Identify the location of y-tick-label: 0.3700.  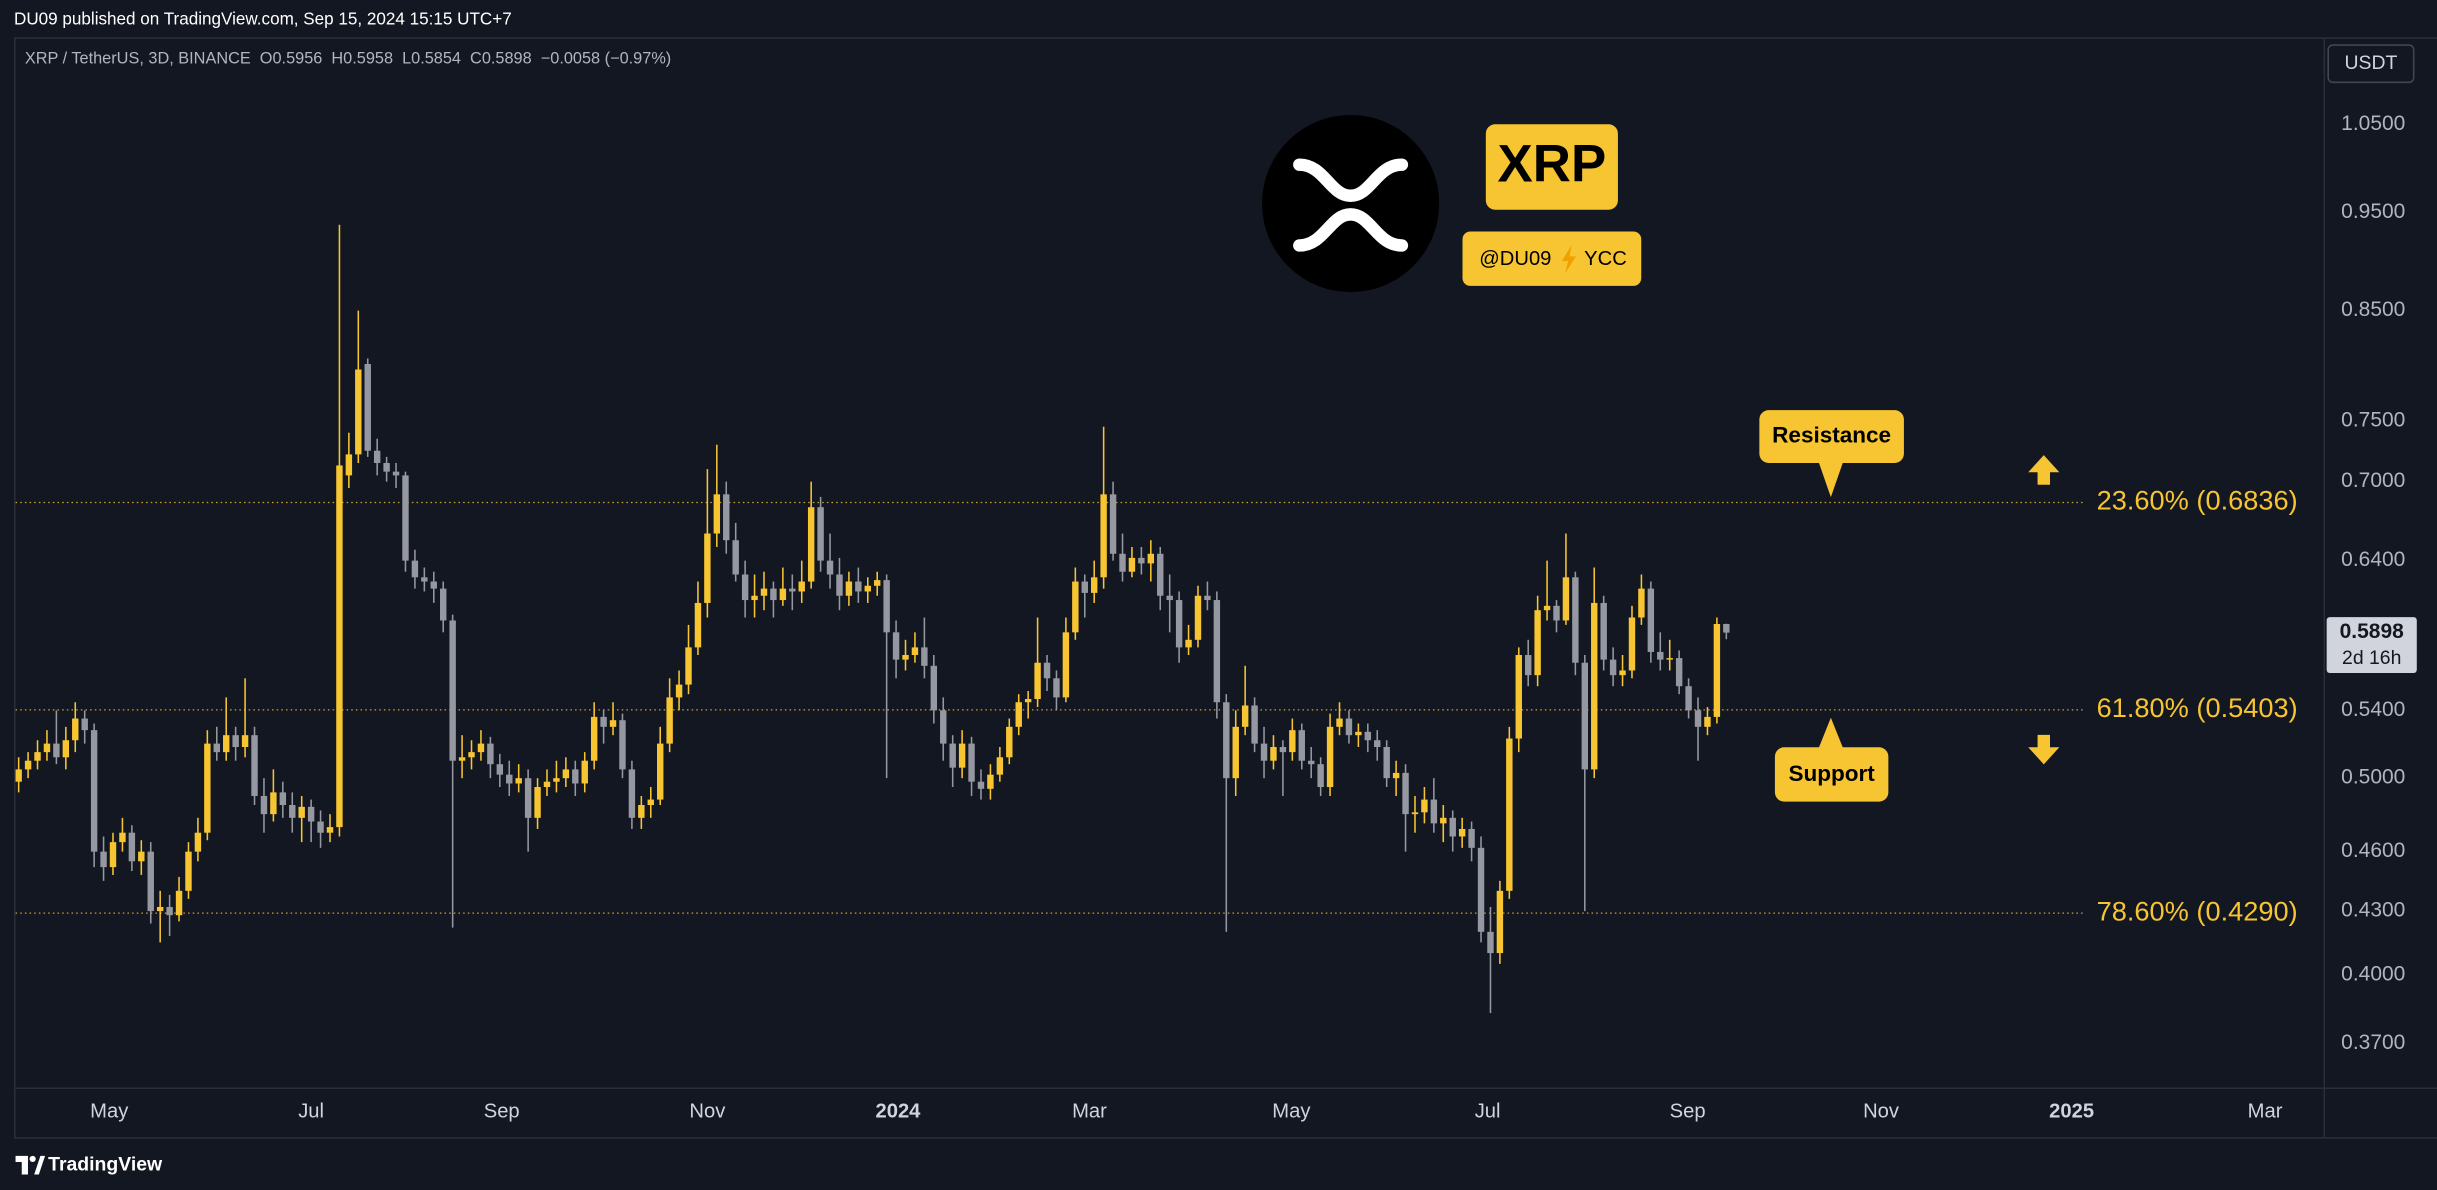
(2373, 1042).